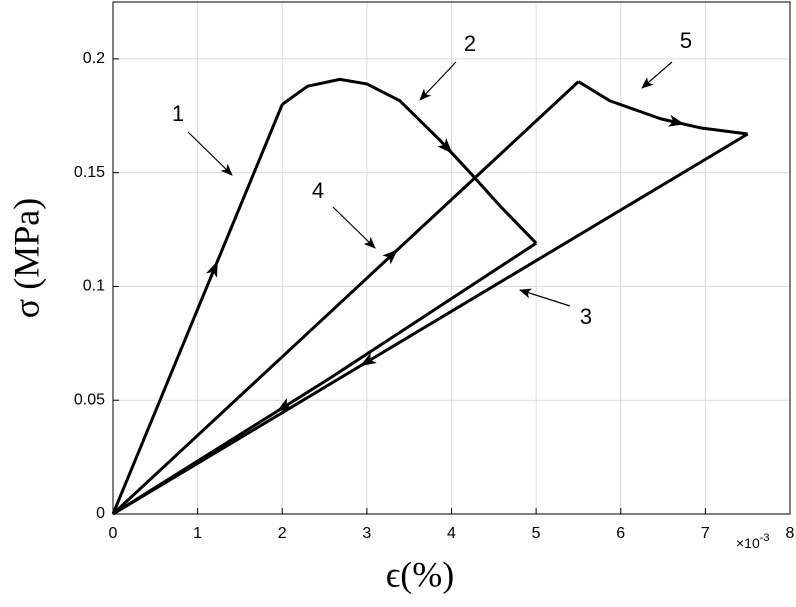 The height and width of the screenshot is (607, 796). I want to click on annotation: 1, so click(178, 113).